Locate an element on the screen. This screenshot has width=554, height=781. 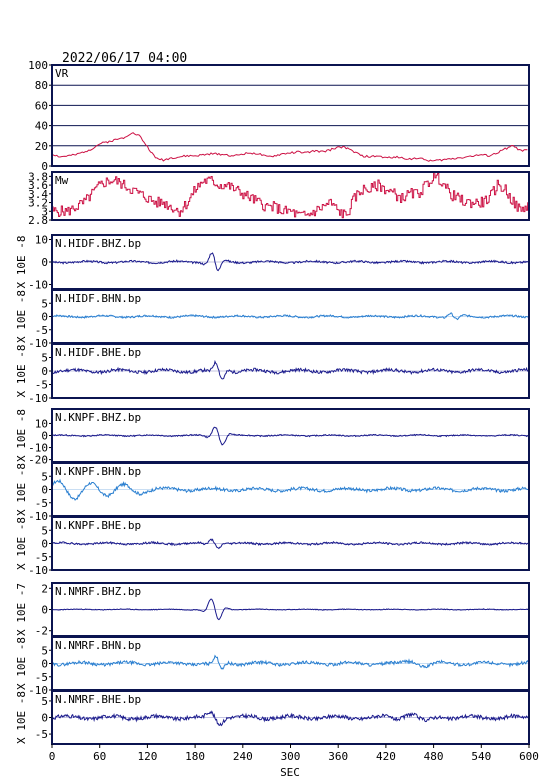
y-tick-label: 40 is located at coordinates (41, 126).